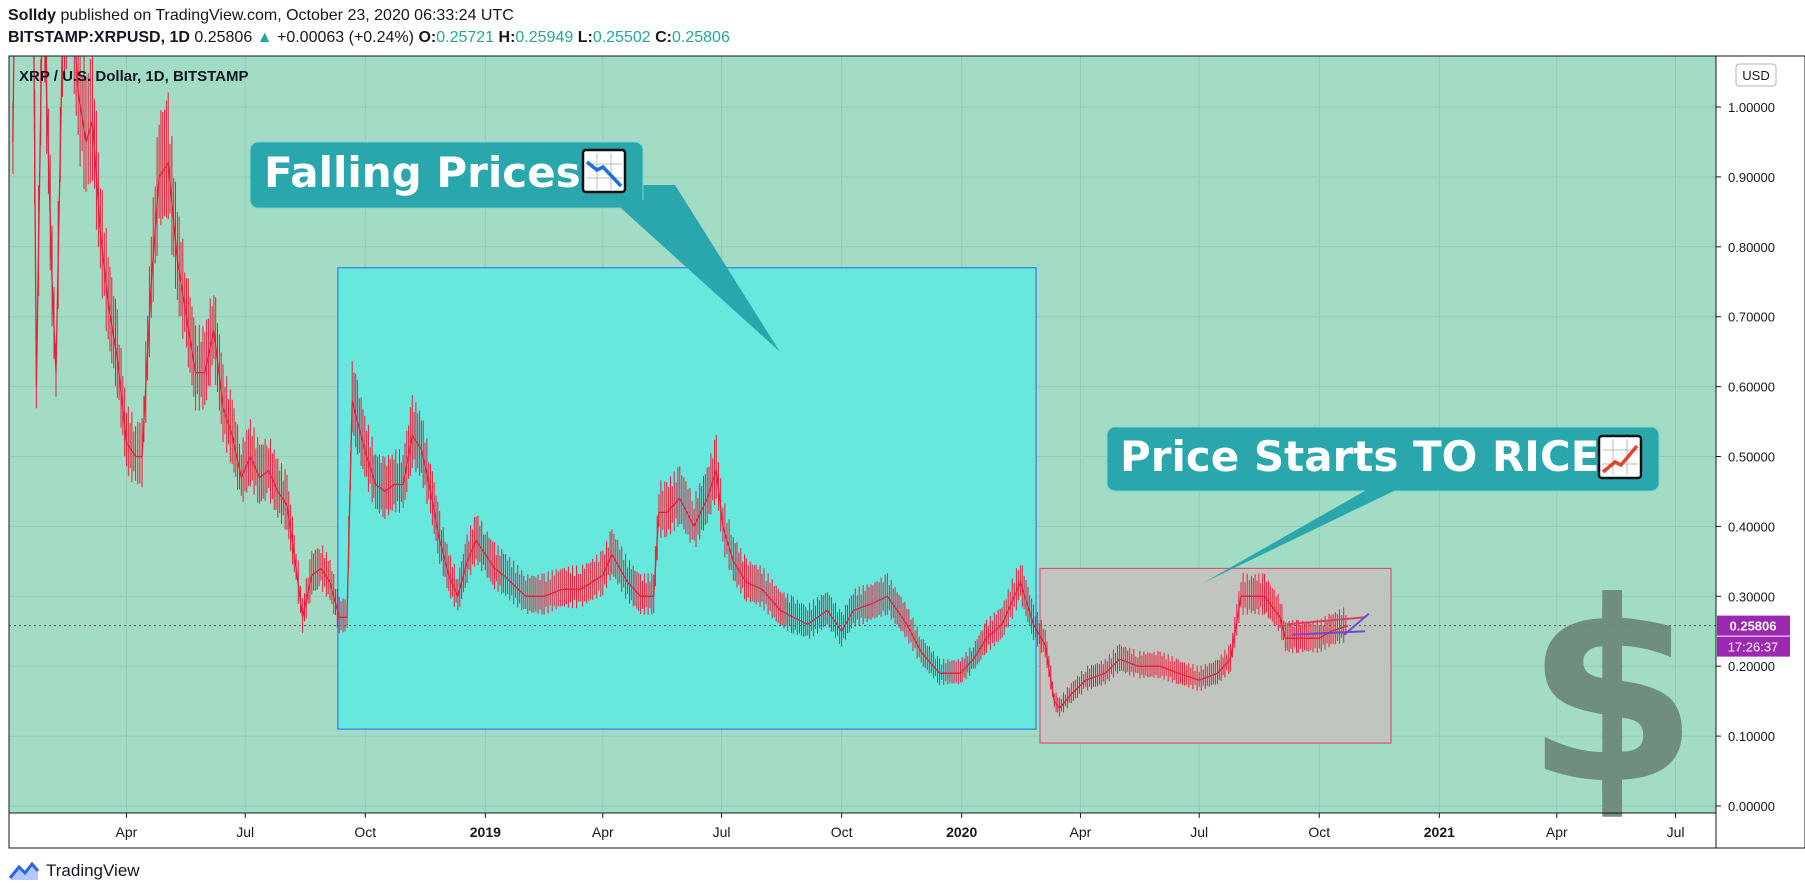 The height and width of the screenshot is (896, 1805). What do you see at coordinates (485, 832) in the screenshot?
I see `time-tick-label: 2019` at bounding box center [485, 832].